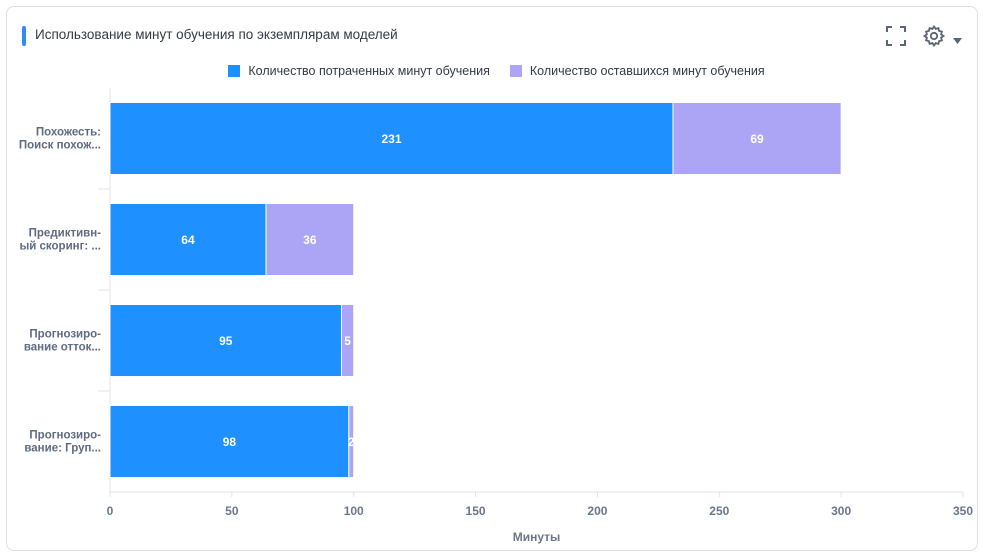 This screenshot has height=557, width=983. I want to click on data-label: 69, so click(757, 139).